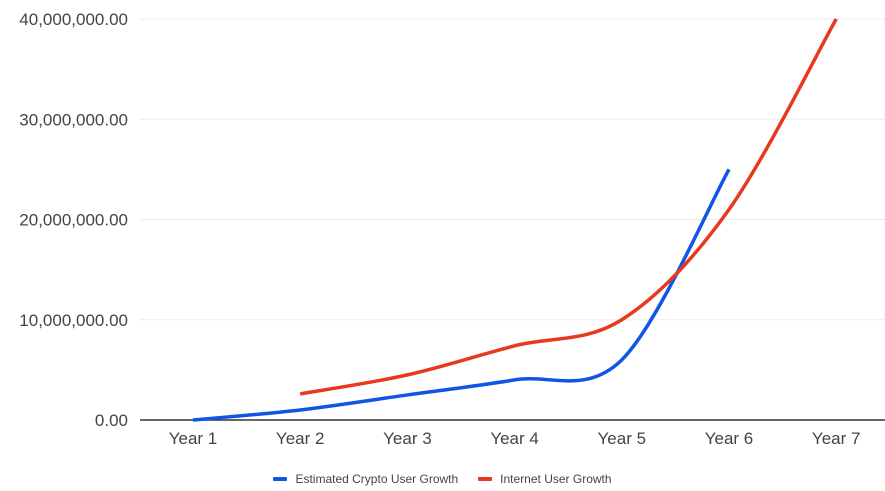 This screenshot has width=885, height=491. I want to click on x-tick-label: Year 2, so click(300, 438).